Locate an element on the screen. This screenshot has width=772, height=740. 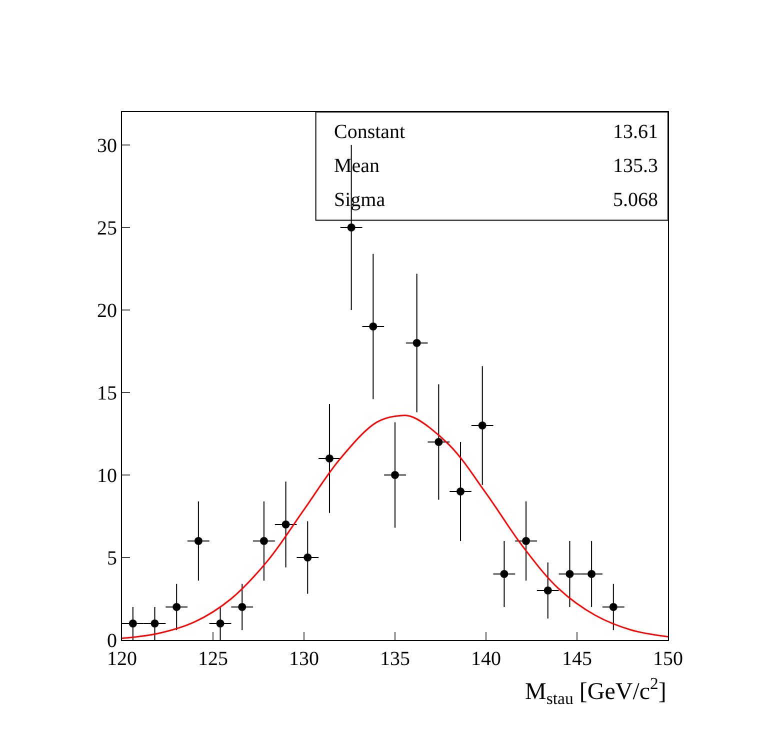
x-tick-label: 150 is located at coordinates (668, 659).